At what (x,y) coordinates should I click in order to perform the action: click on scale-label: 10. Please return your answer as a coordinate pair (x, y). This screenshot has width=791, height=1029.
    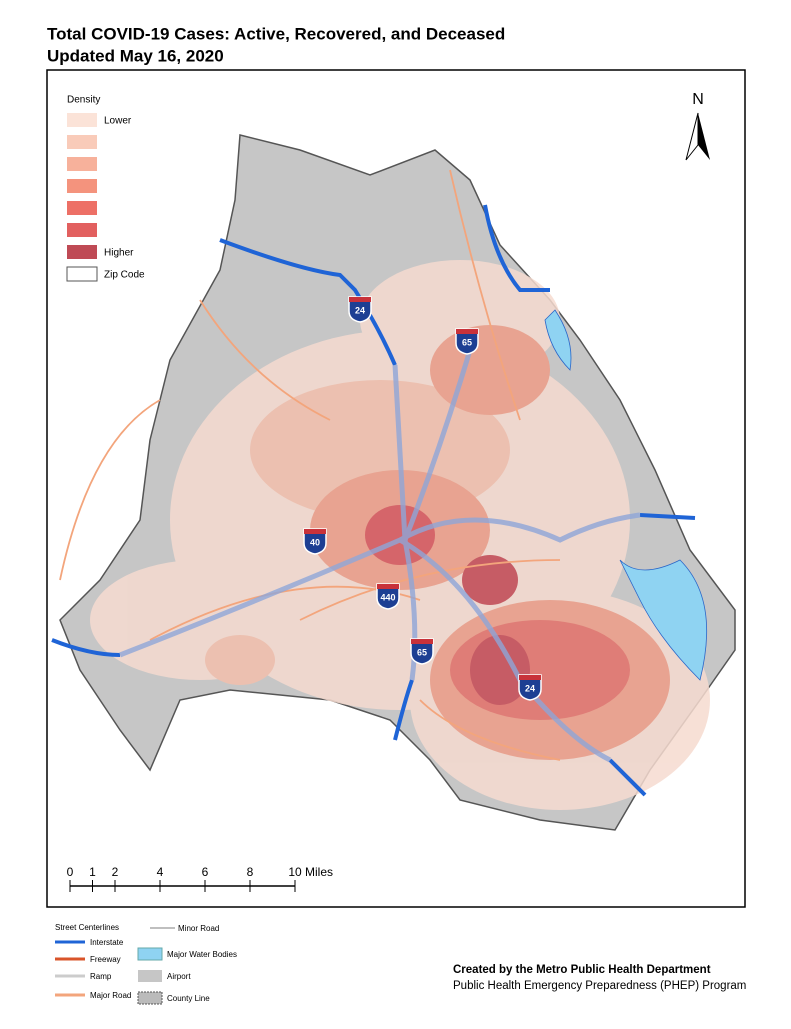
    Looking at the image, I should click on (295, 872).